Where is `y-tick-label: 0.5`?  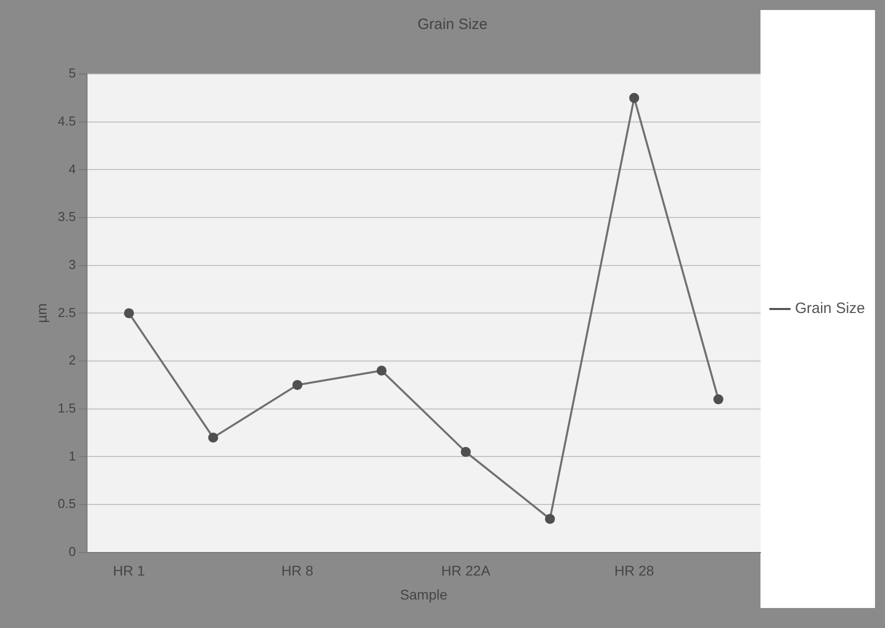
y-tick-label: 0.5 is located at coordinates (67, 504).